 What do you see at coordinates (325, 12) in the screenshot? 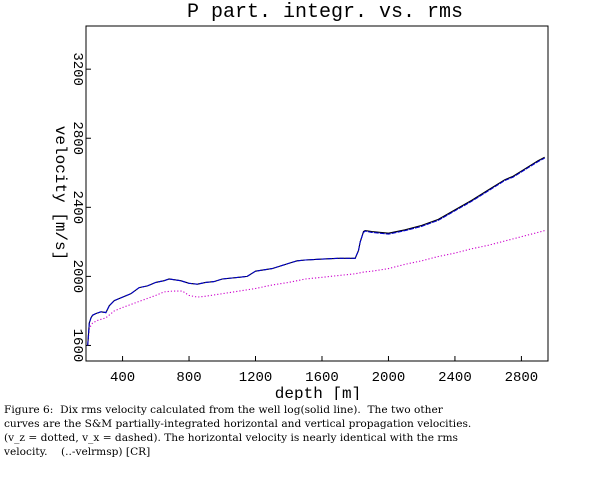
I see `chart-title: P part. integr. vs. rms` at bounding box center [325, 12].